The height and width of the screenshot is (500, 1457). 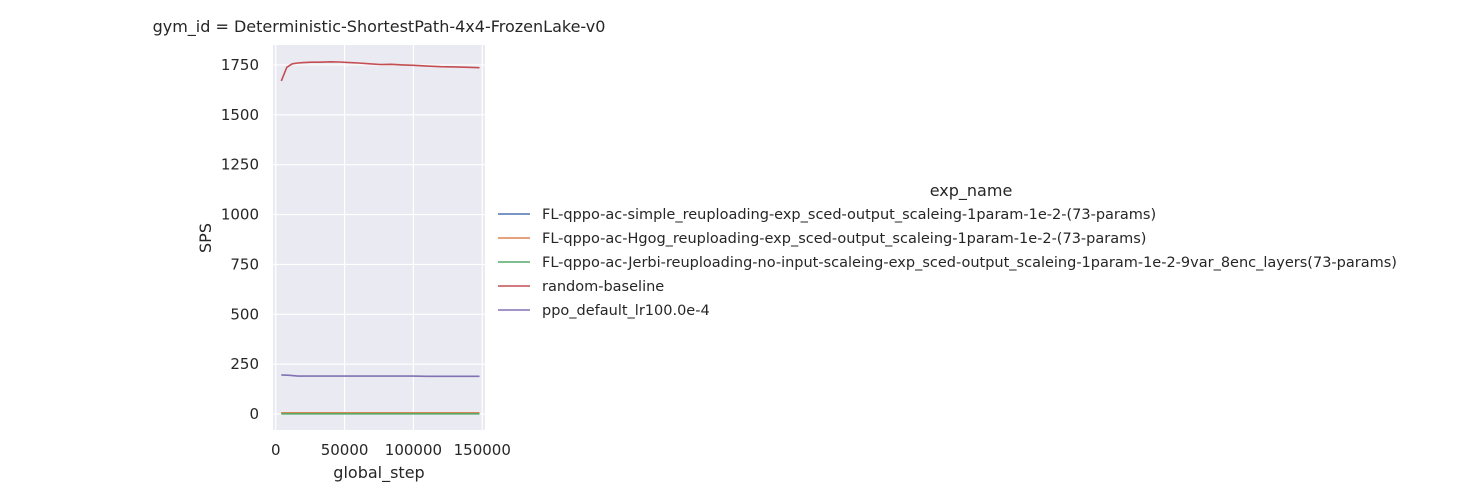 I want to click on x-tick-label: 50000, so click(x=345, y=450).